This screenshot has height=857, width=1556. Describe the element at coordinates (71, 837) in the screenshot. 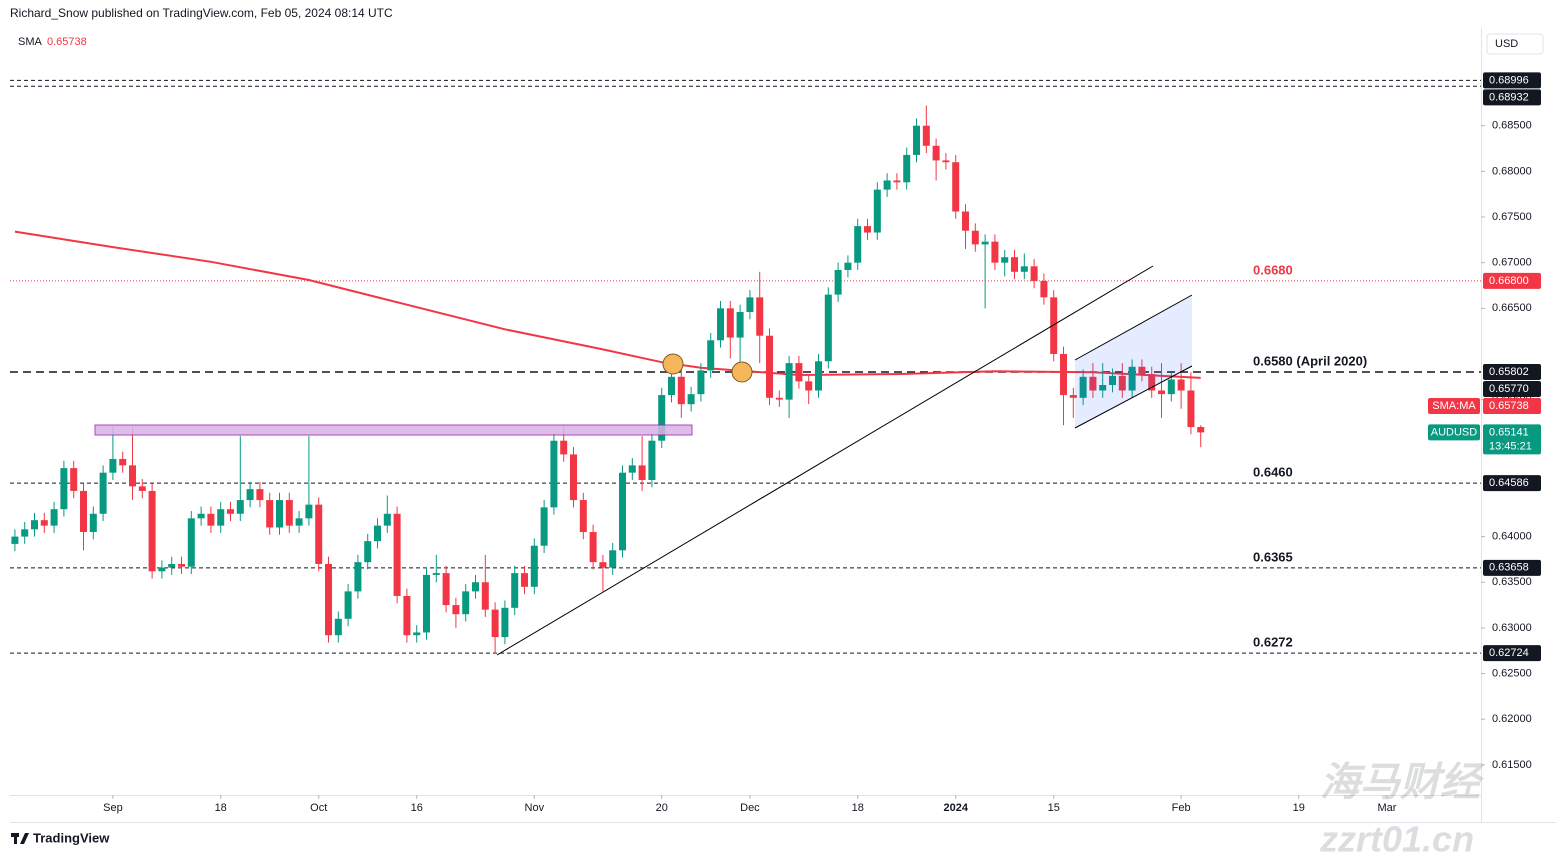

I see `logo-text: TradingView` at that location.